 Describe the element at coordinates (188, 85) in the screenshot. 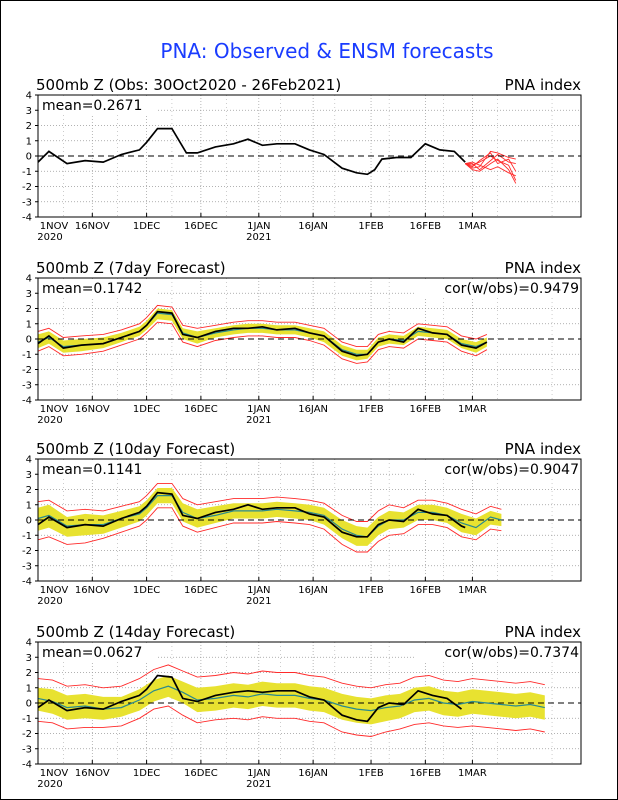

I see `panel-title: 500mb Z (Obs: 30Oct2020 - 26Feb2021)` at that location.